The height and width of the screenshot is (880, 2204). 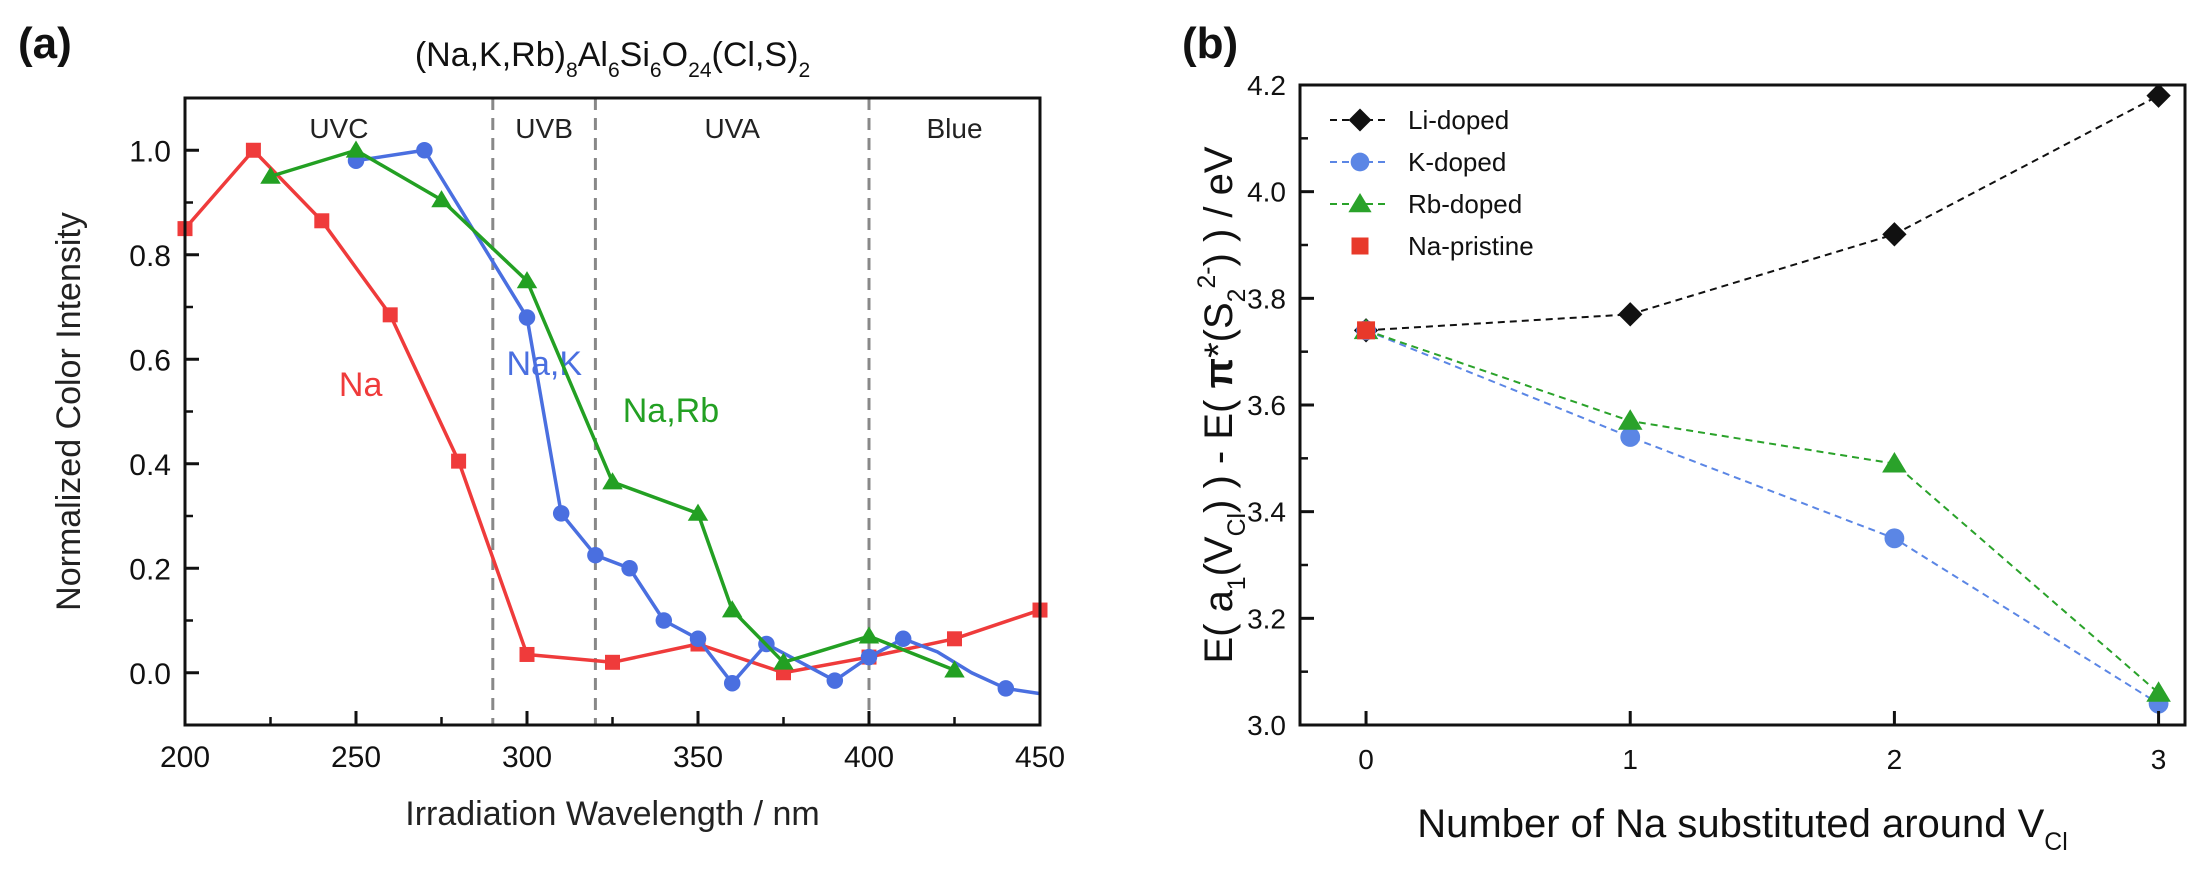 I want to click on series-label-na-rb: Na,Rb, so click(x=671, y=411).